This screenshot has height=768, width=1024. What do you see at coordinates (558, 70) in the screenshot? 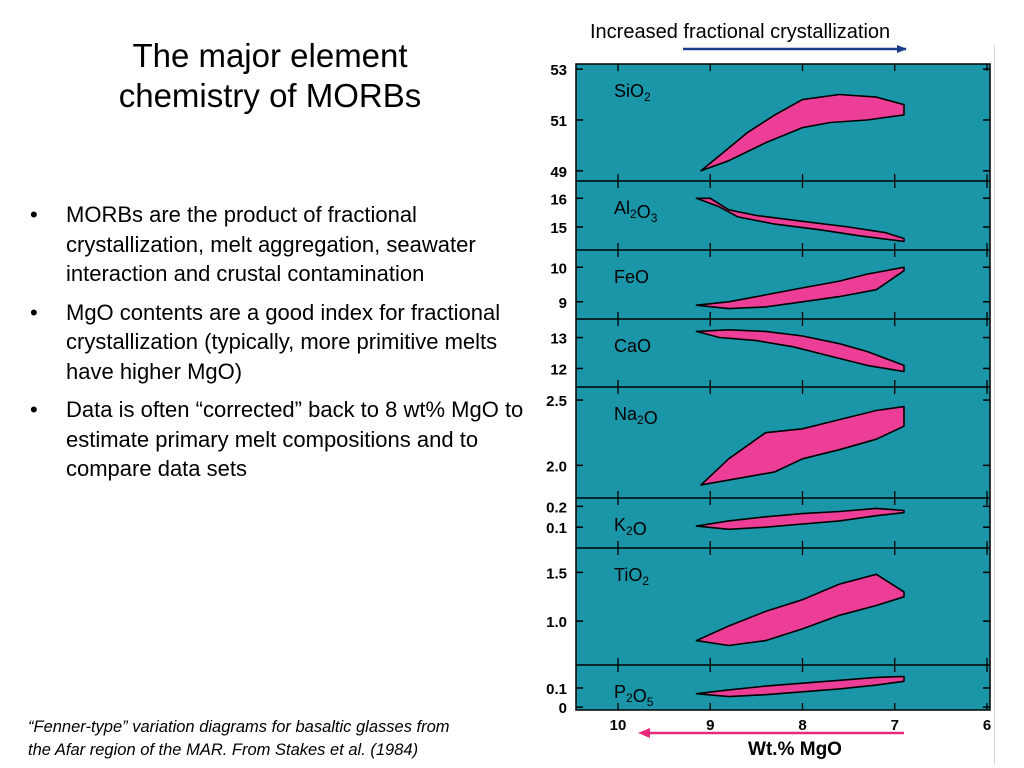
I see `y-tick-label: 53` at bounding box center [558, 70].